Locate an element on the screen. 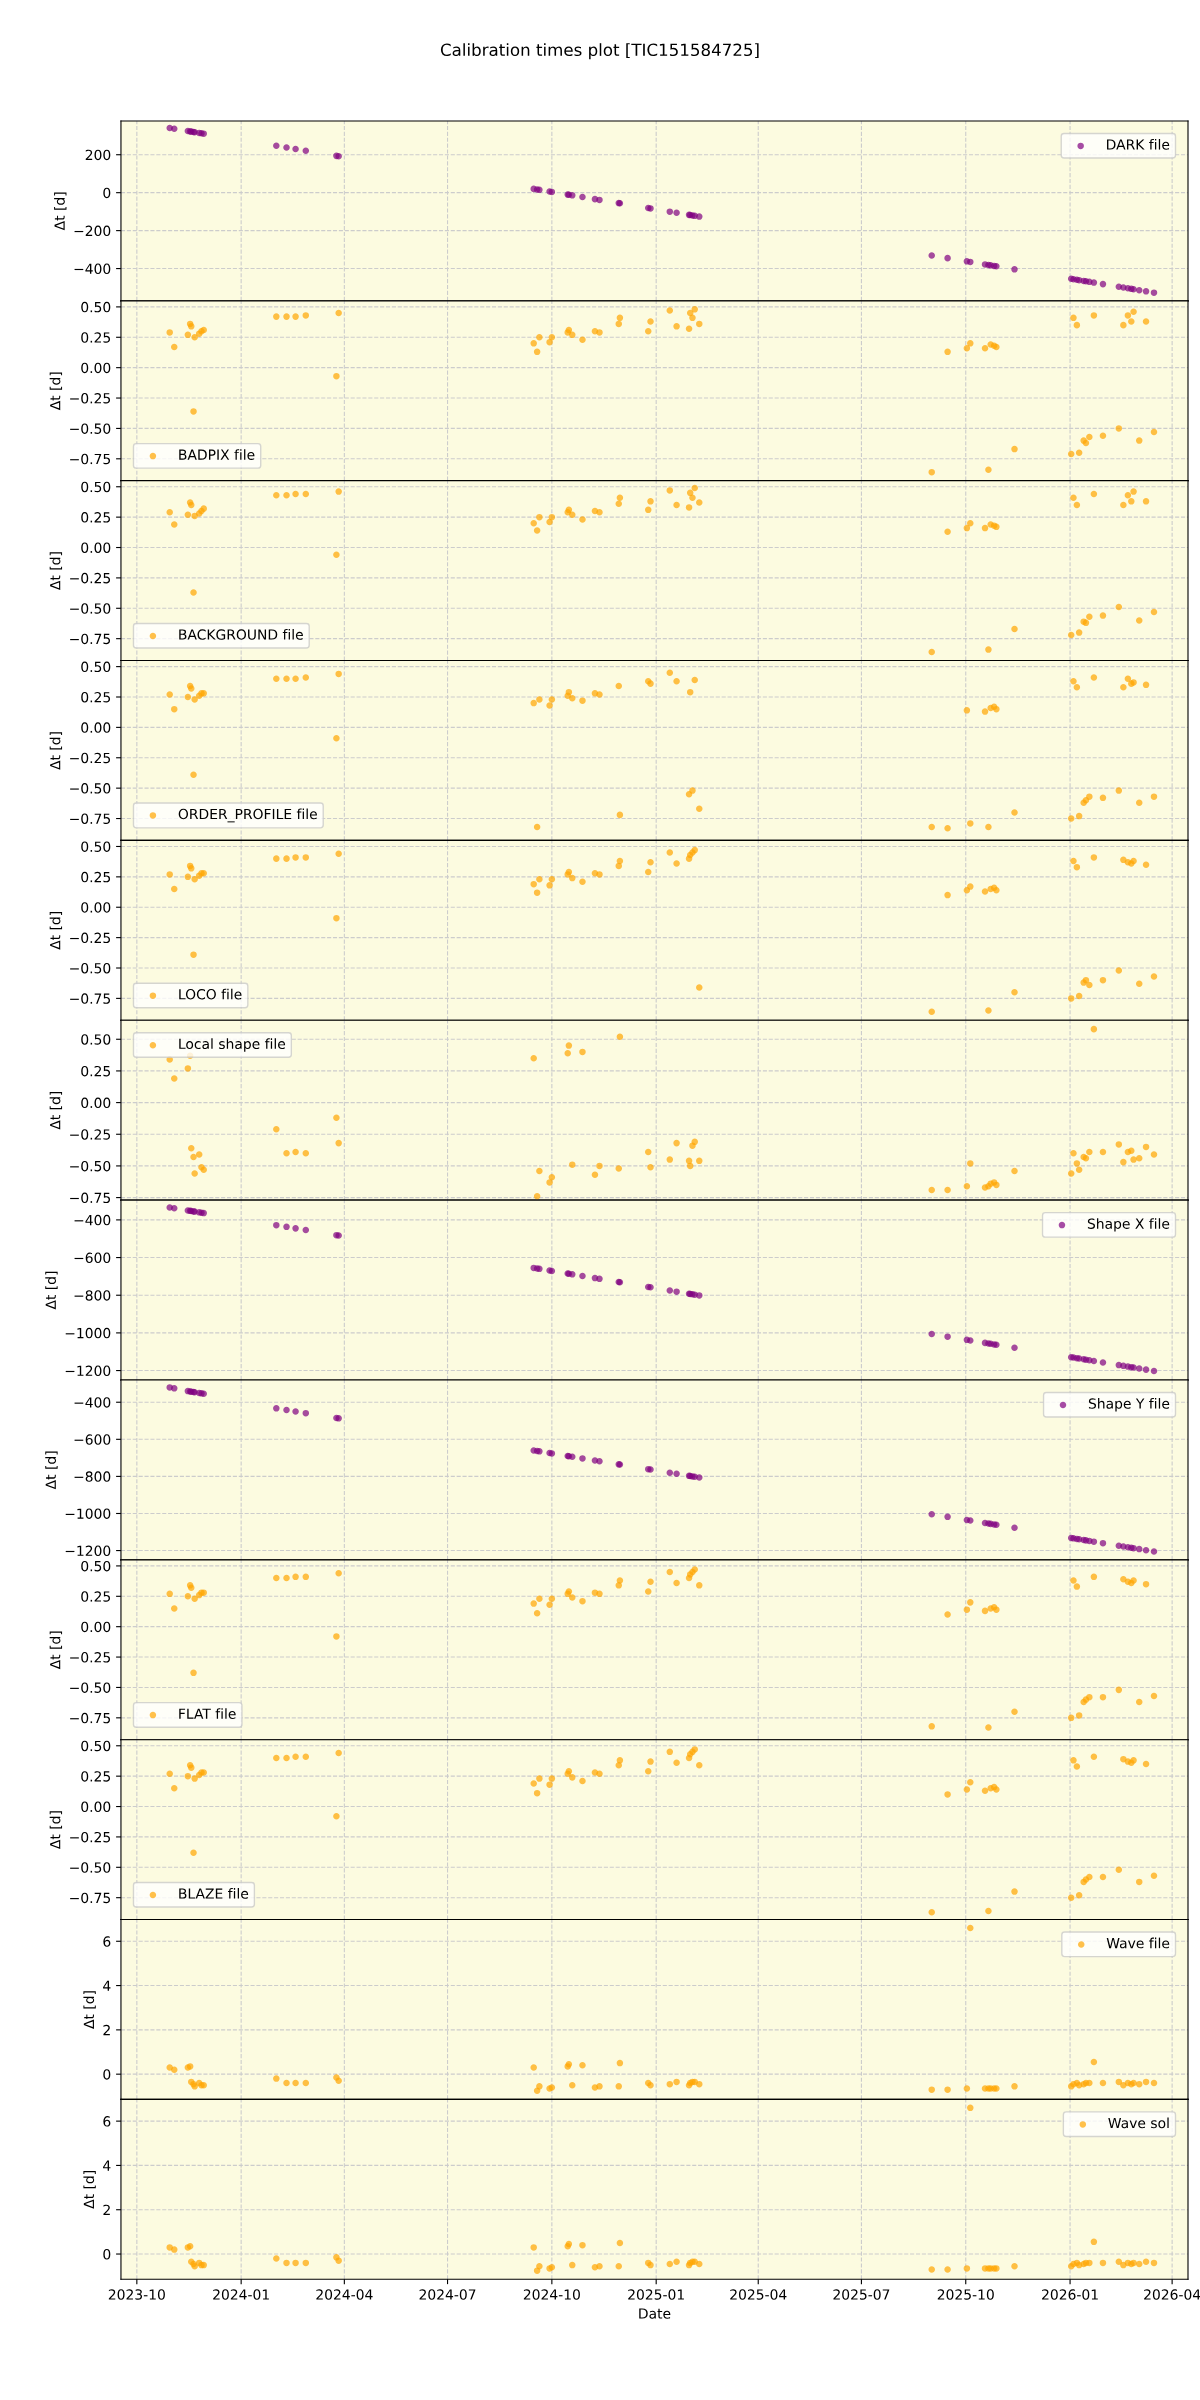  x-tick-label: 2024-10 is located at coordinates (551, 2294).